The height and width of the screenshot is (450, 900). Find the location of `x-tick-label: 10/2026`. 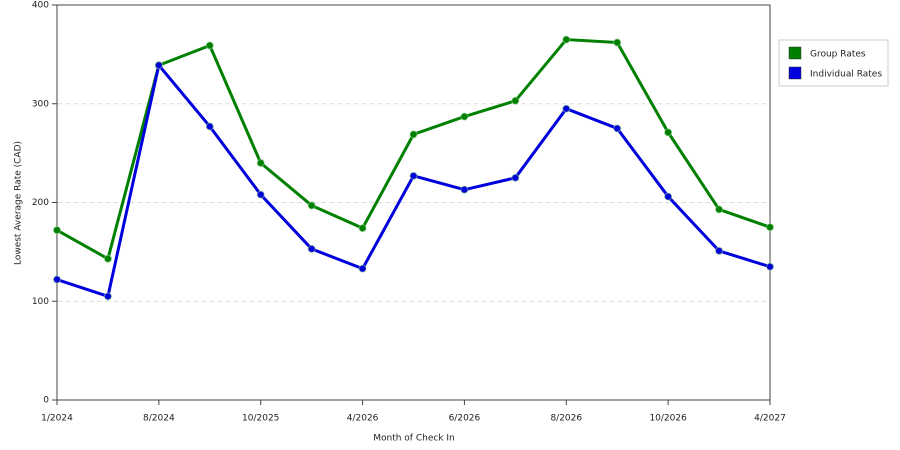

x-tick-label: 10/2026 is located at coordinates (668, 419).